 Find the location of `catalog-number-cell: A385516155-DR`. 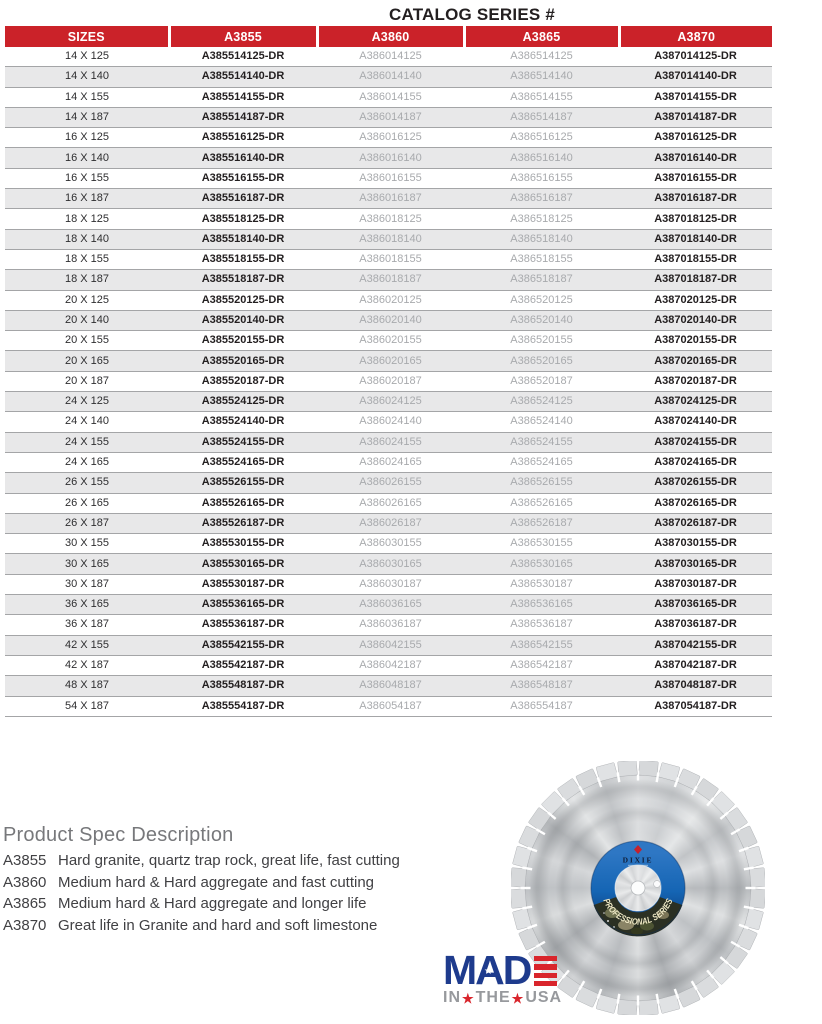

catalog-number-cell: A385516155-DR is located at coordinates (243, 179).